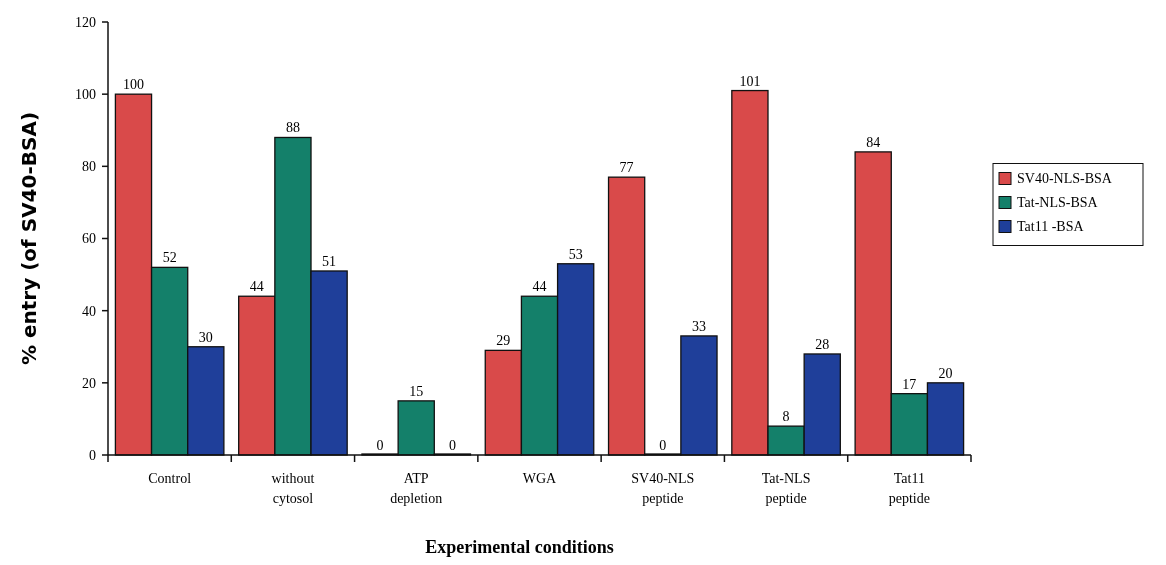 Image resolution: width=1166 pixels, height=565 pixels. I want to click on x-tick-label: Control, so click(170, 478).